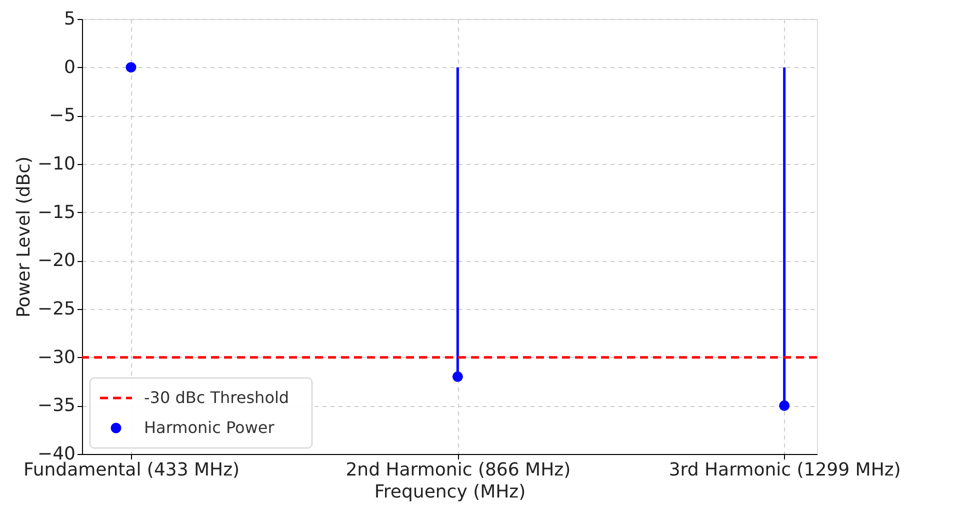 The height and width of the screenshot is (519, 971). What do you see at coordinates (57, 261) in the screenshot?
I see `y-tick-label: −20` at bounding box center [57, 261].